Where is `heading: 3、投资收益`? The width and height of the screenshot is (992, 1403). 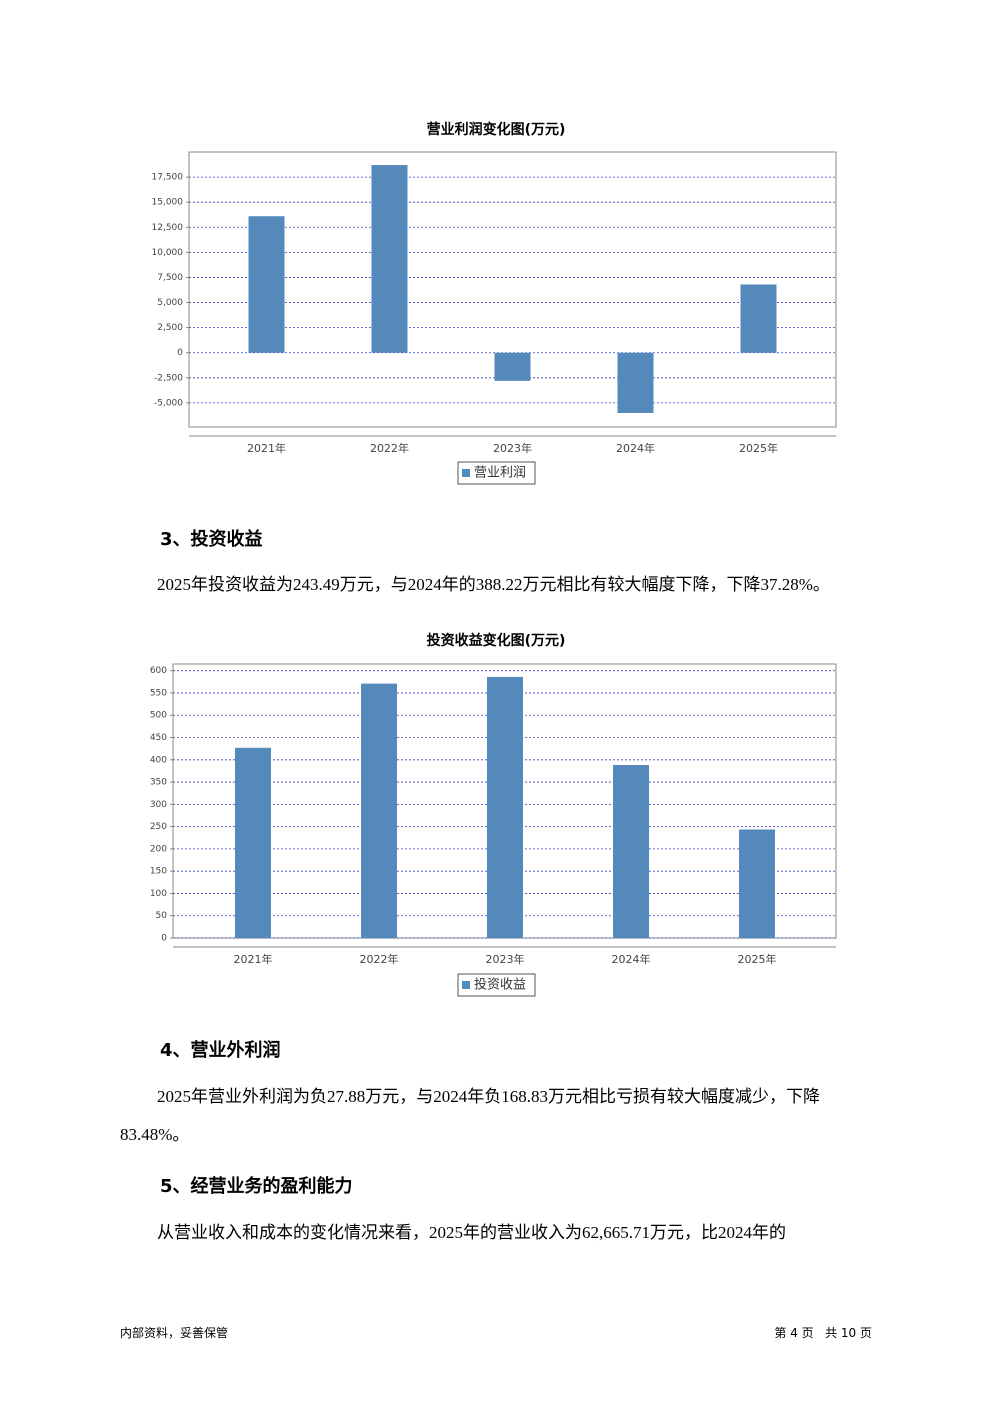 heading: 3、投资收益 is located at coordinates (211, 539).